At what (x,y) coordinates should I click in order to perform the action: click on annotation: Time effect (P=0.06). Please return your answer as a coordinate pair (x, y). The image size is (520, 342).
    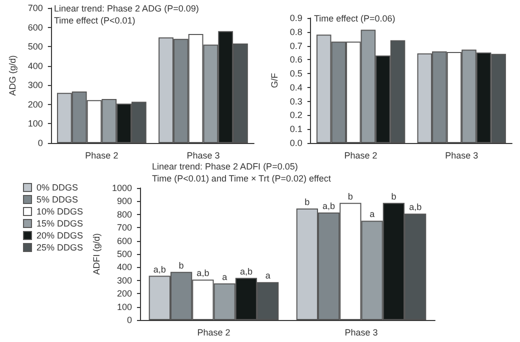
    Looking at the image, I should click on (355, 19).